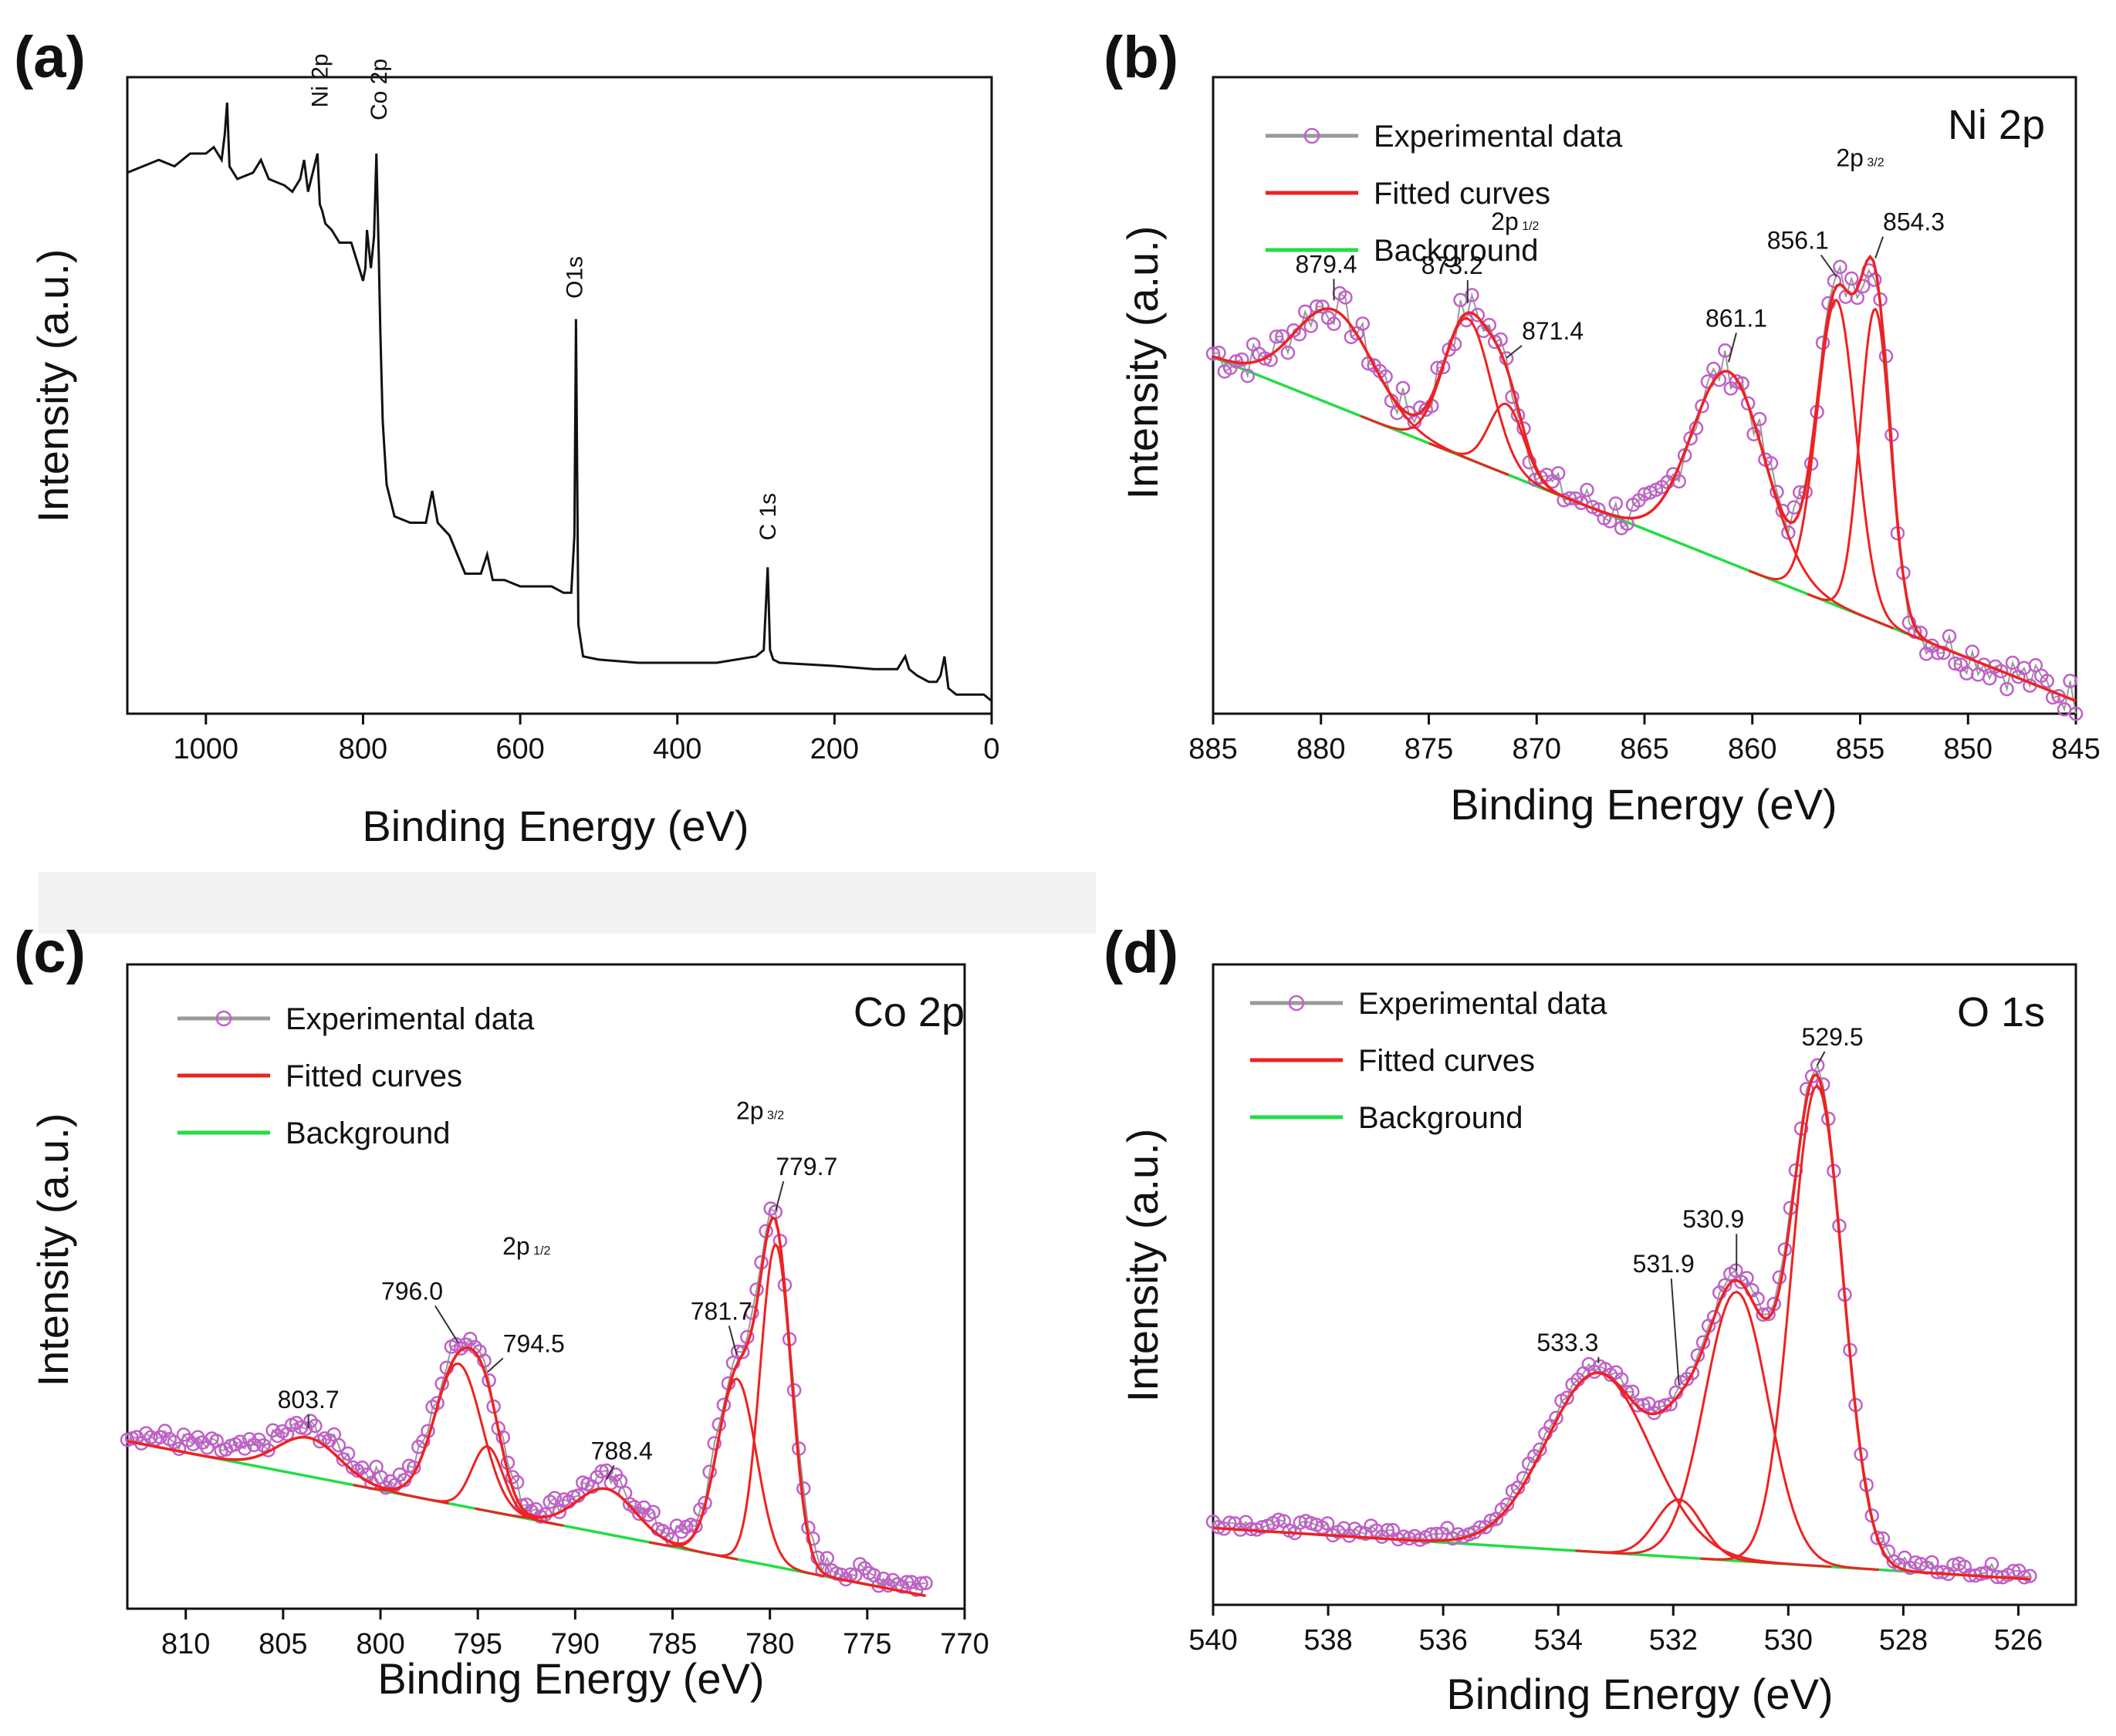 The height and width of the screenshot is (1736, 2116). What do you see at coordinates (1428, 749) in the screenshot?
I see `x-tick-label: 875` at bounding box center [1428, 749].